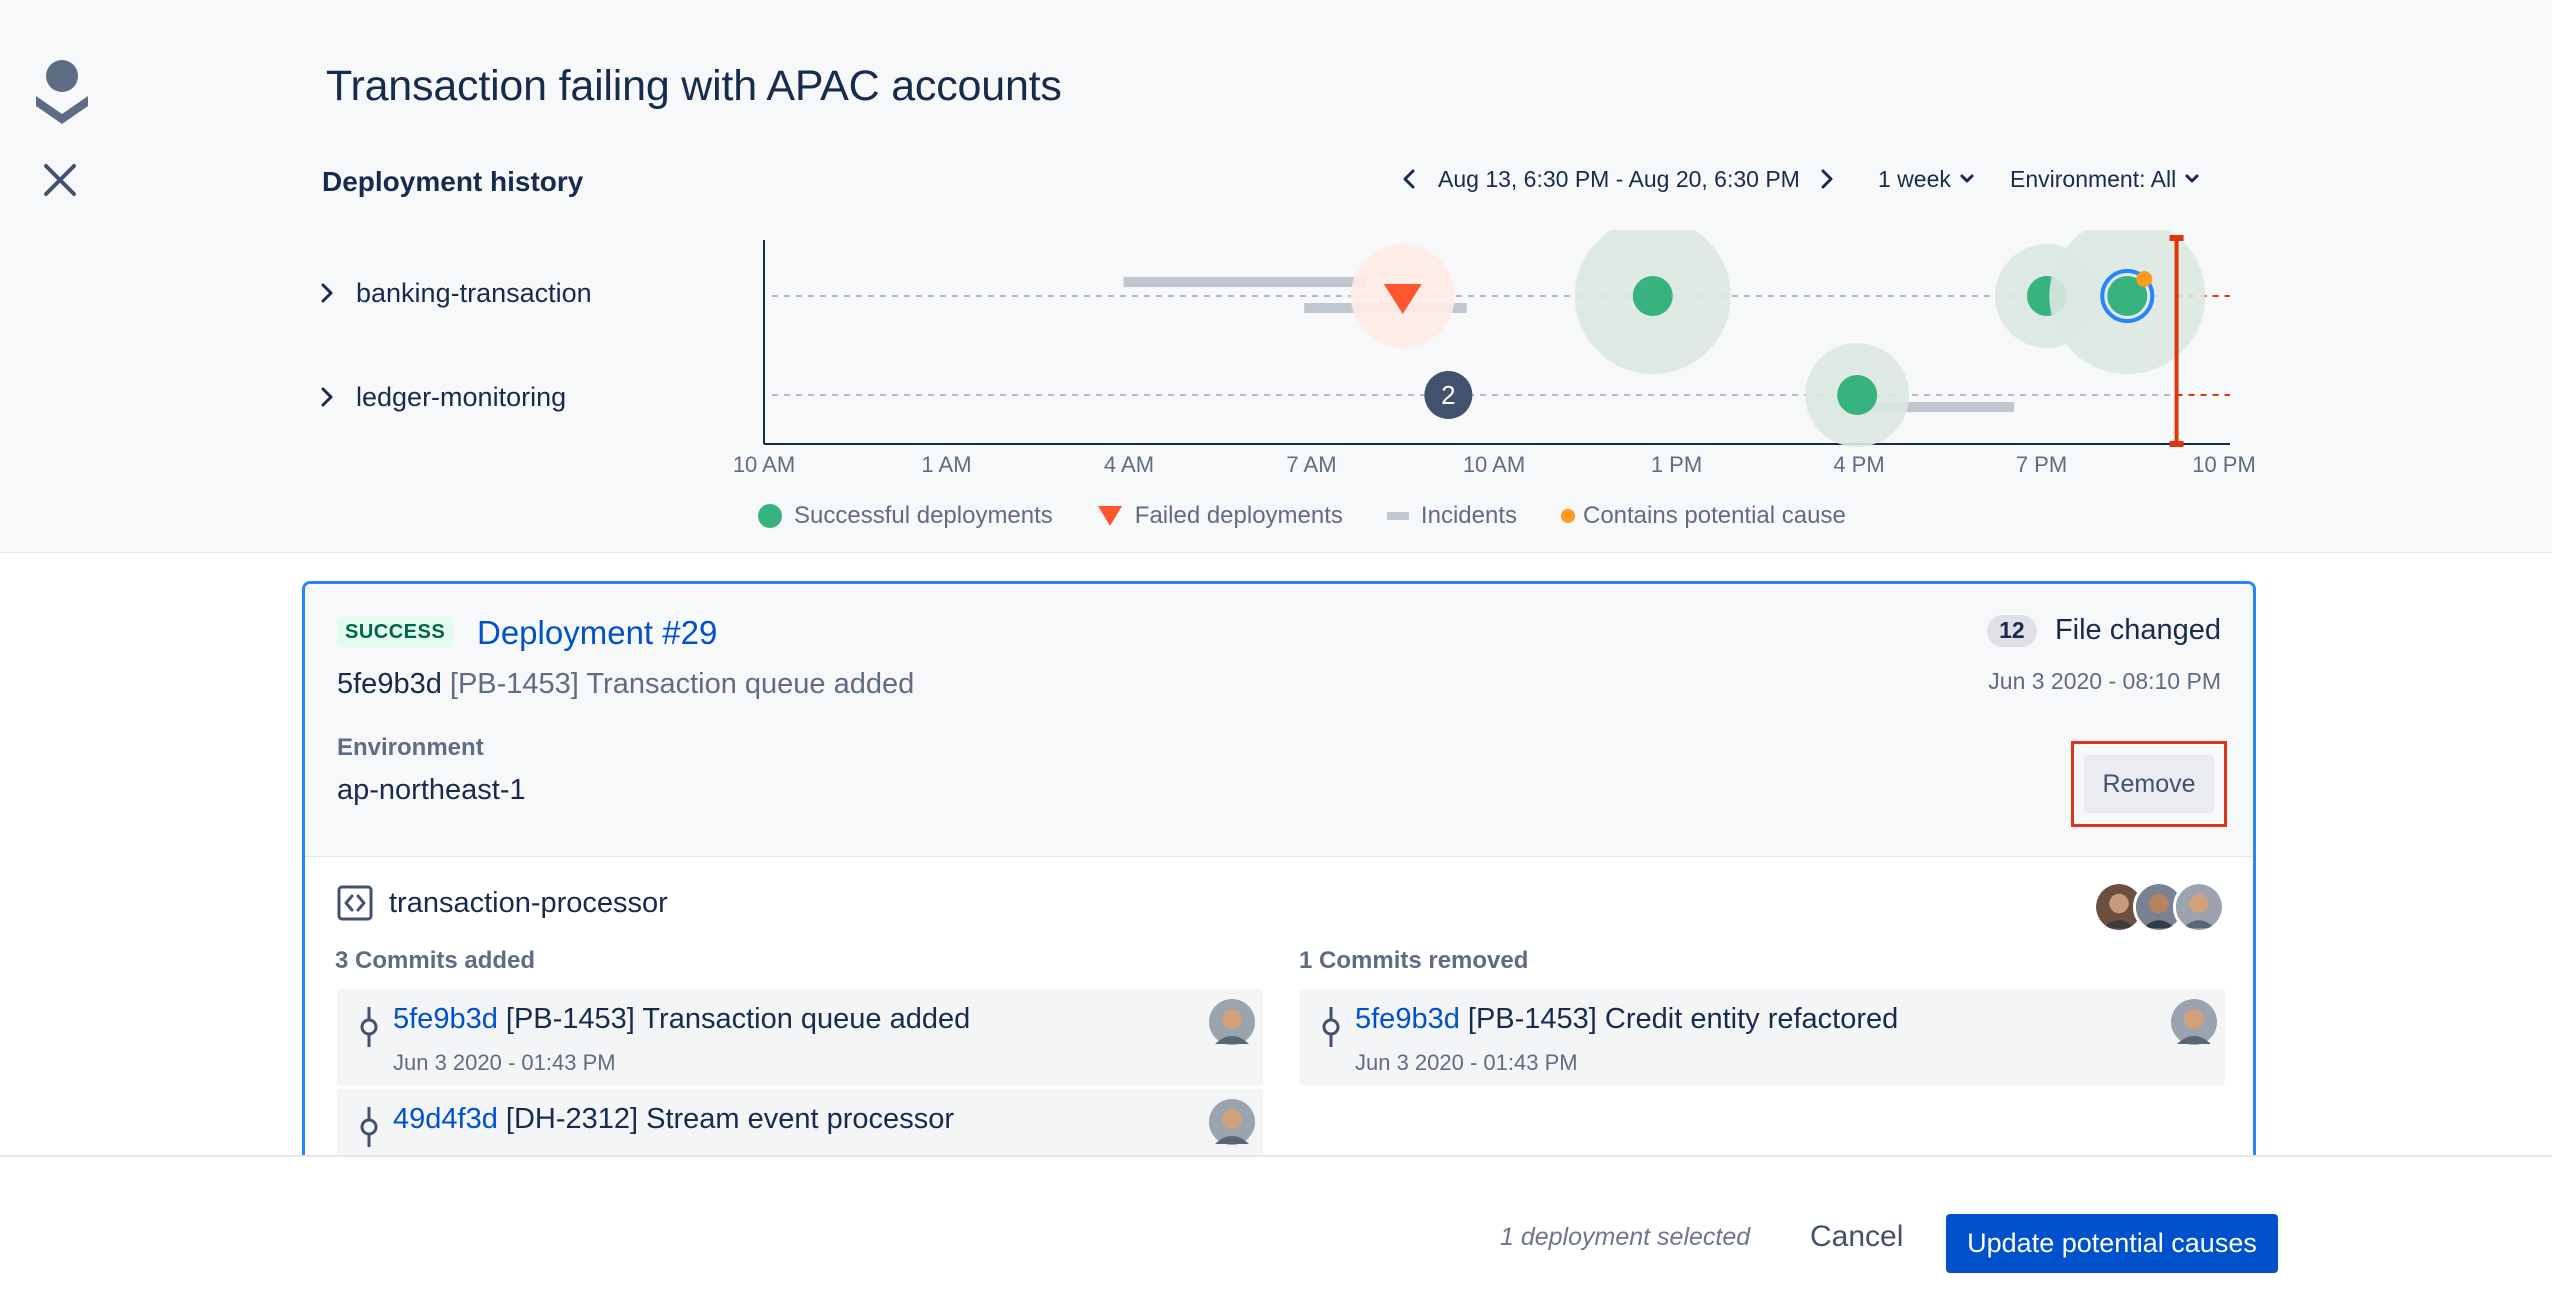 This screenshot has height=1311, width=2552. Describe the element at coordinates (62, 92) in the screenshot. I see `app-logo-icon` at that location.